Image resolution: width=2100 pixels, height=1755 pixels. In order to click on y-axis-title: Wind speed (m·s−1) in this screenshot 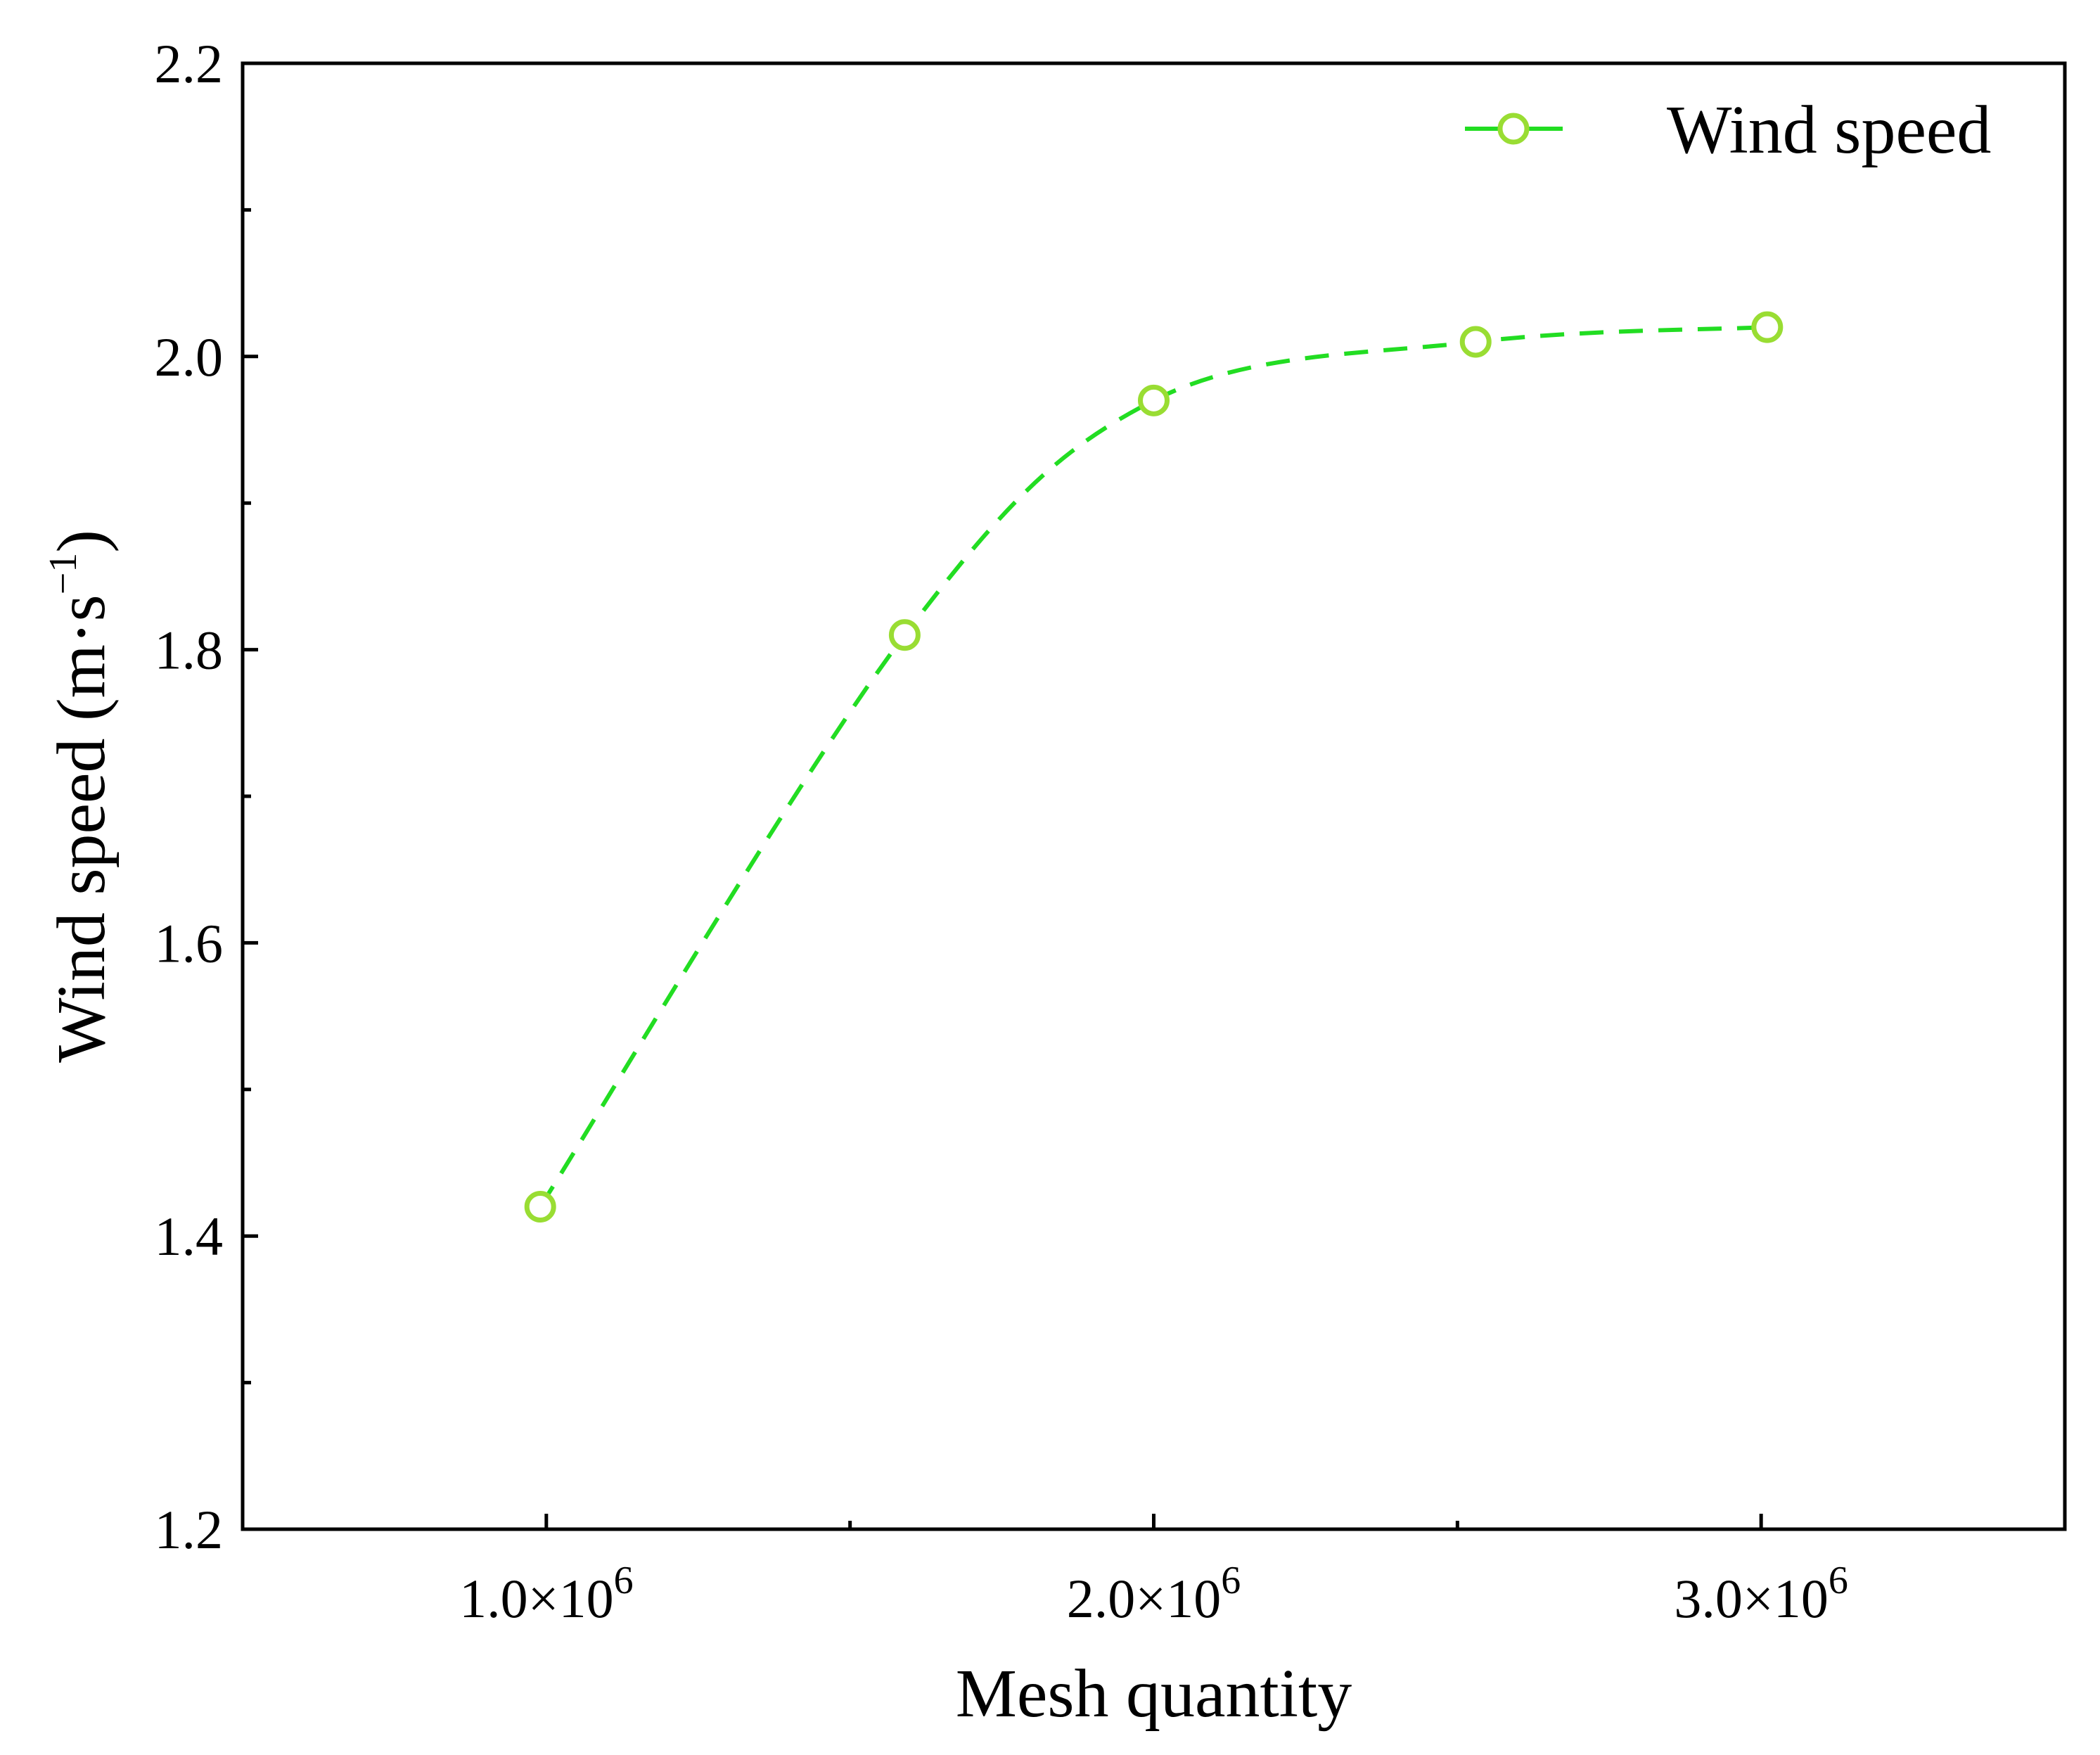, I will do `click(80, 796)`.